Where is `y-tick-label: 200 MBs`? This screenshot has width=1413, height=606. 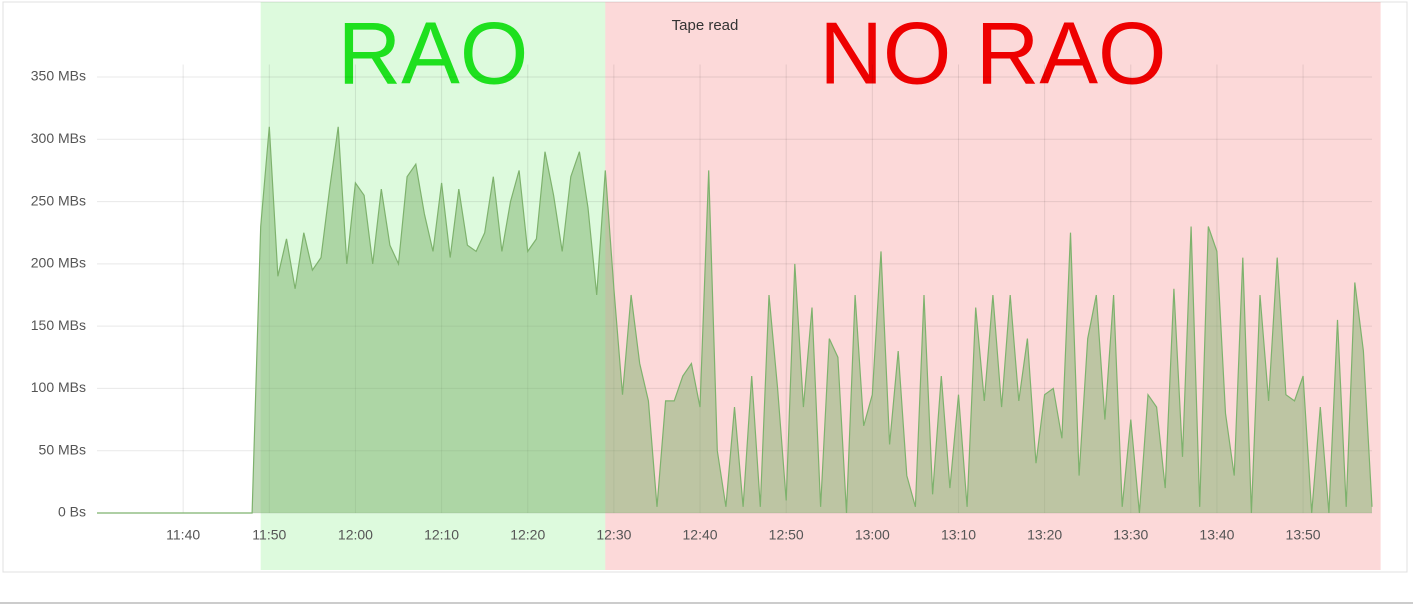
y-tick-label: 200 MBs is located at coordinates (58, 263).